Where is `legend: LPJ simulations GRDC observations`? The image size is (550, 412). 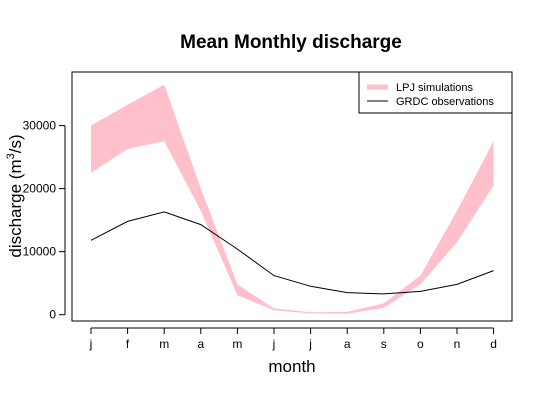
legend: LPJ simulations GRDC observations is located at coordinates (435, 92).